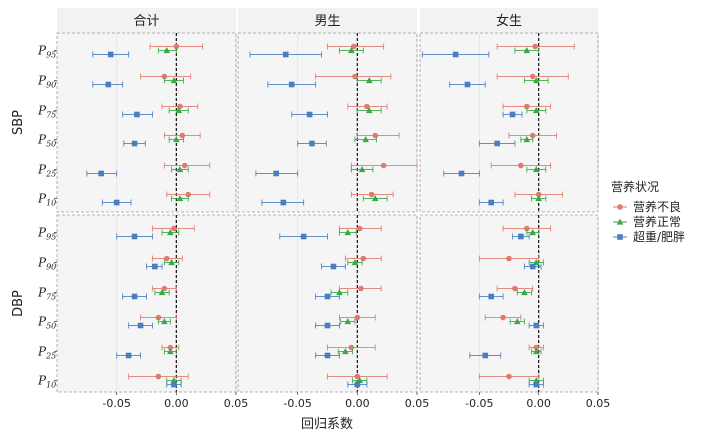 This screenshot has width=701, height=440. Describe the element at coordinates (146, 21) in the screenshot. I see `facet-column-label: 合计` at that location.